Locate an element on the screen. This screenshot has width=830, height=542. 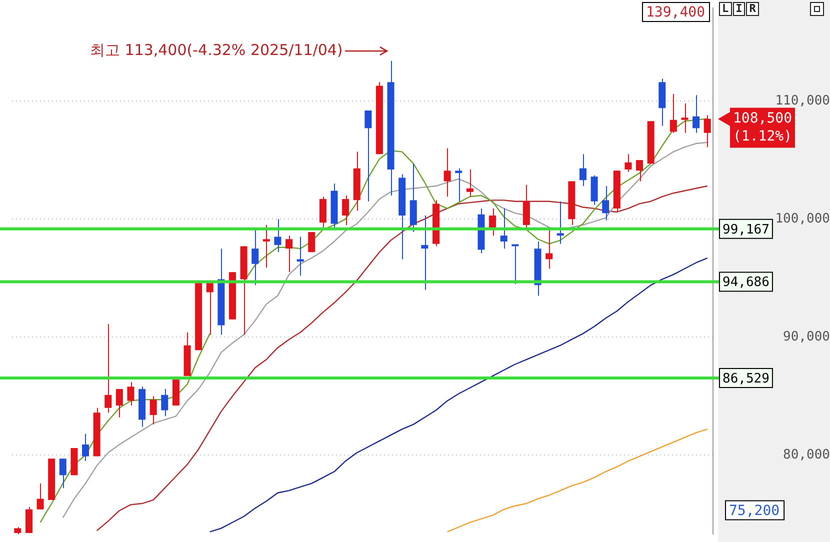
ref-line-label: 99,167 is located at coordinates (746, 230).